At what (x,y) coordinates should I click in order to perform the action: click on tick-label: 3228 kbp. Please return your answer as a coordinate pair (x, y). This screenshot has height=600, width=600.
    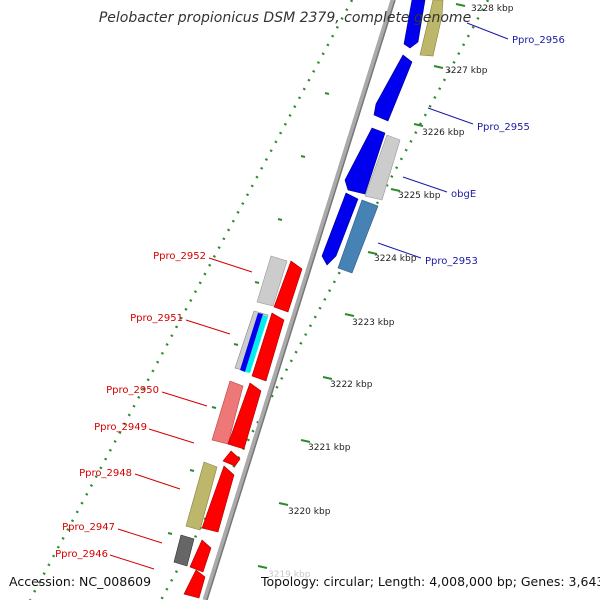
    Looking at the image, I should click on (492, 9).